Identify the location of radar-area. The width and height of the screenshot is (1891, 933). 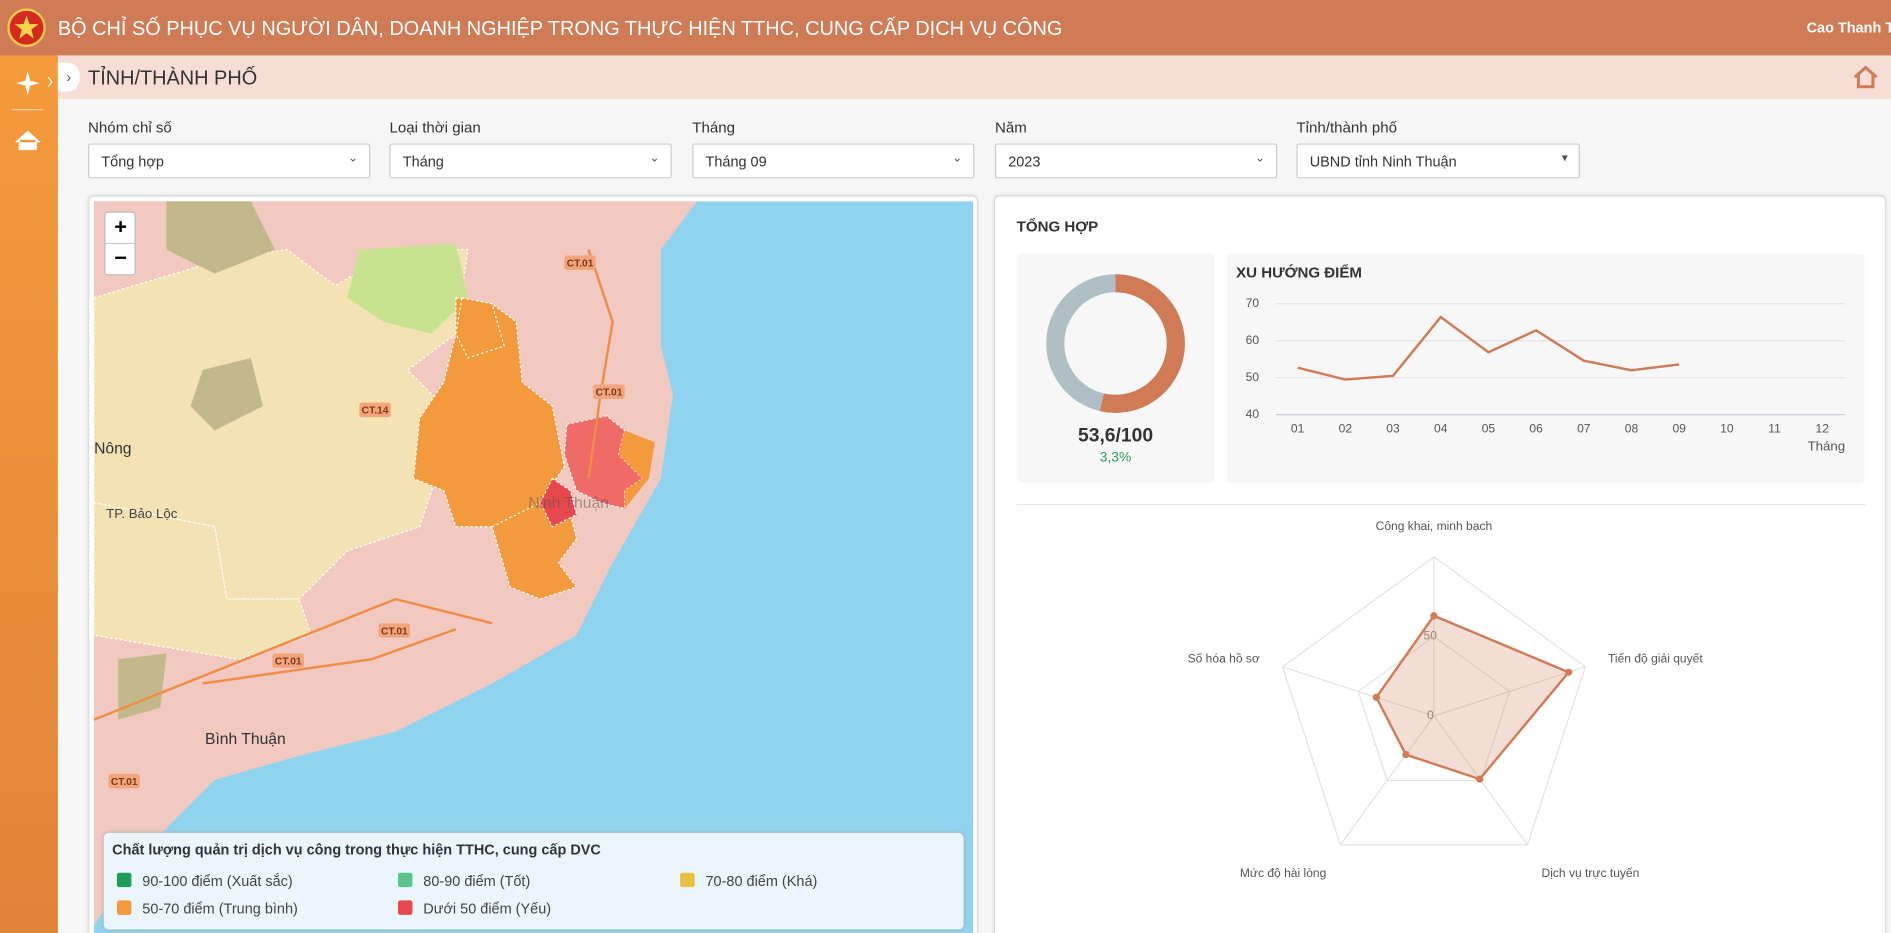
(1472, 697).